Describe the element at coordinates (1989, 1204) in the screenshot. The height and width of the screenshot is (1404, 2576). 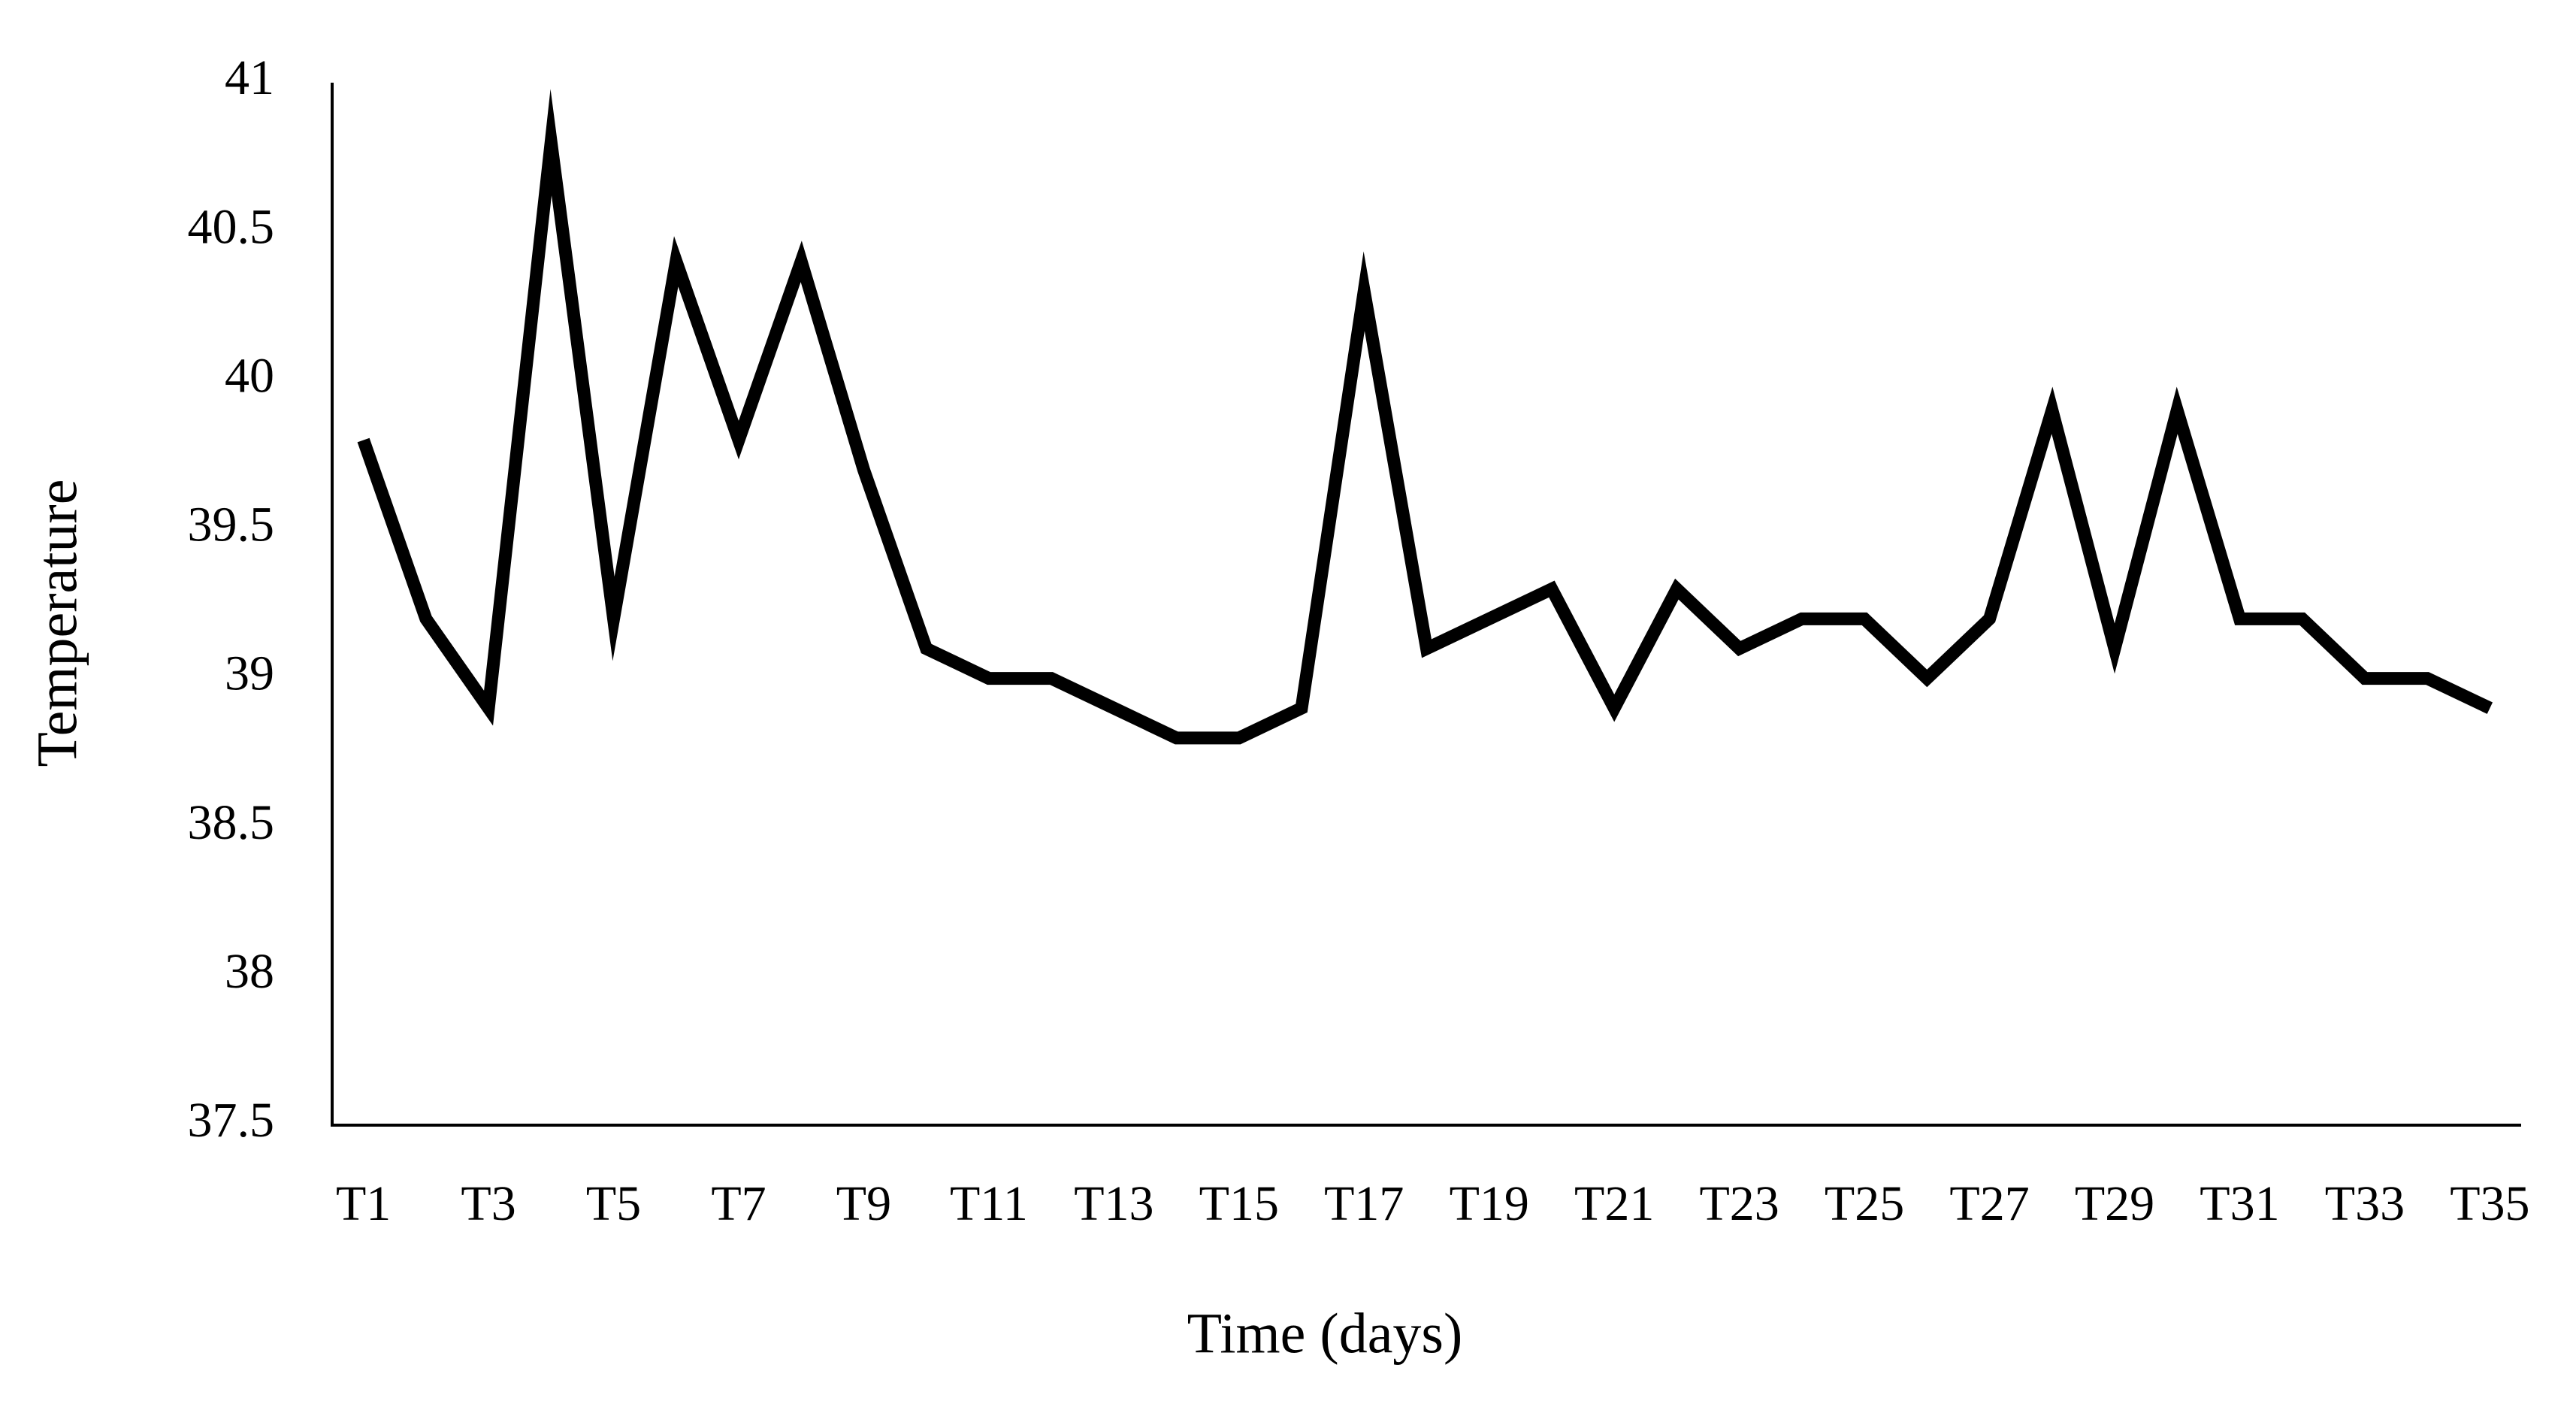
I see `x-tick-label: T27` at that location.